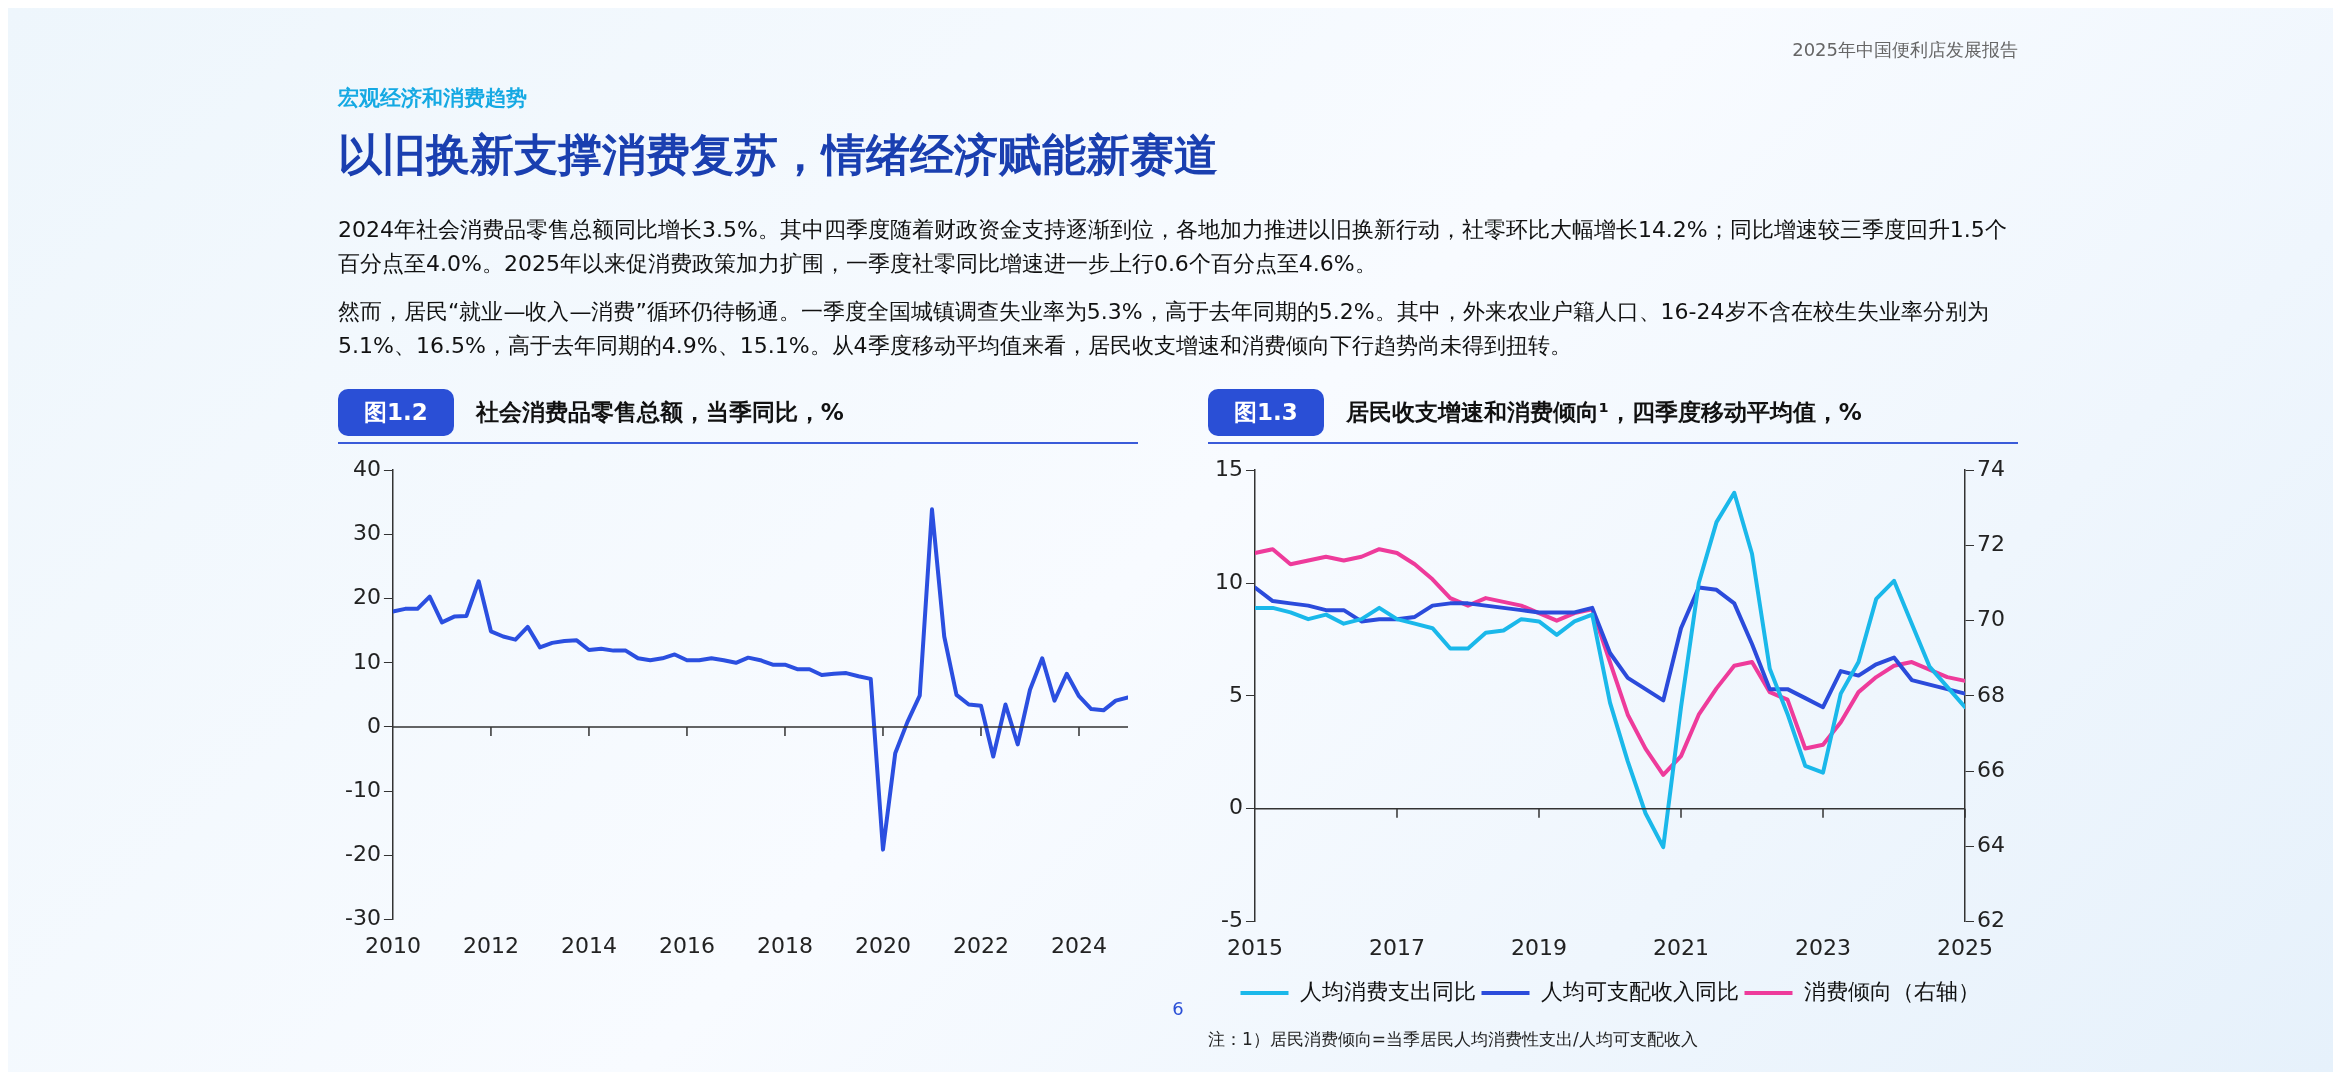 The width and height of the screenshot is (2341, 1080). I want to click on x-tick-label: 2018, so click(784, 945).